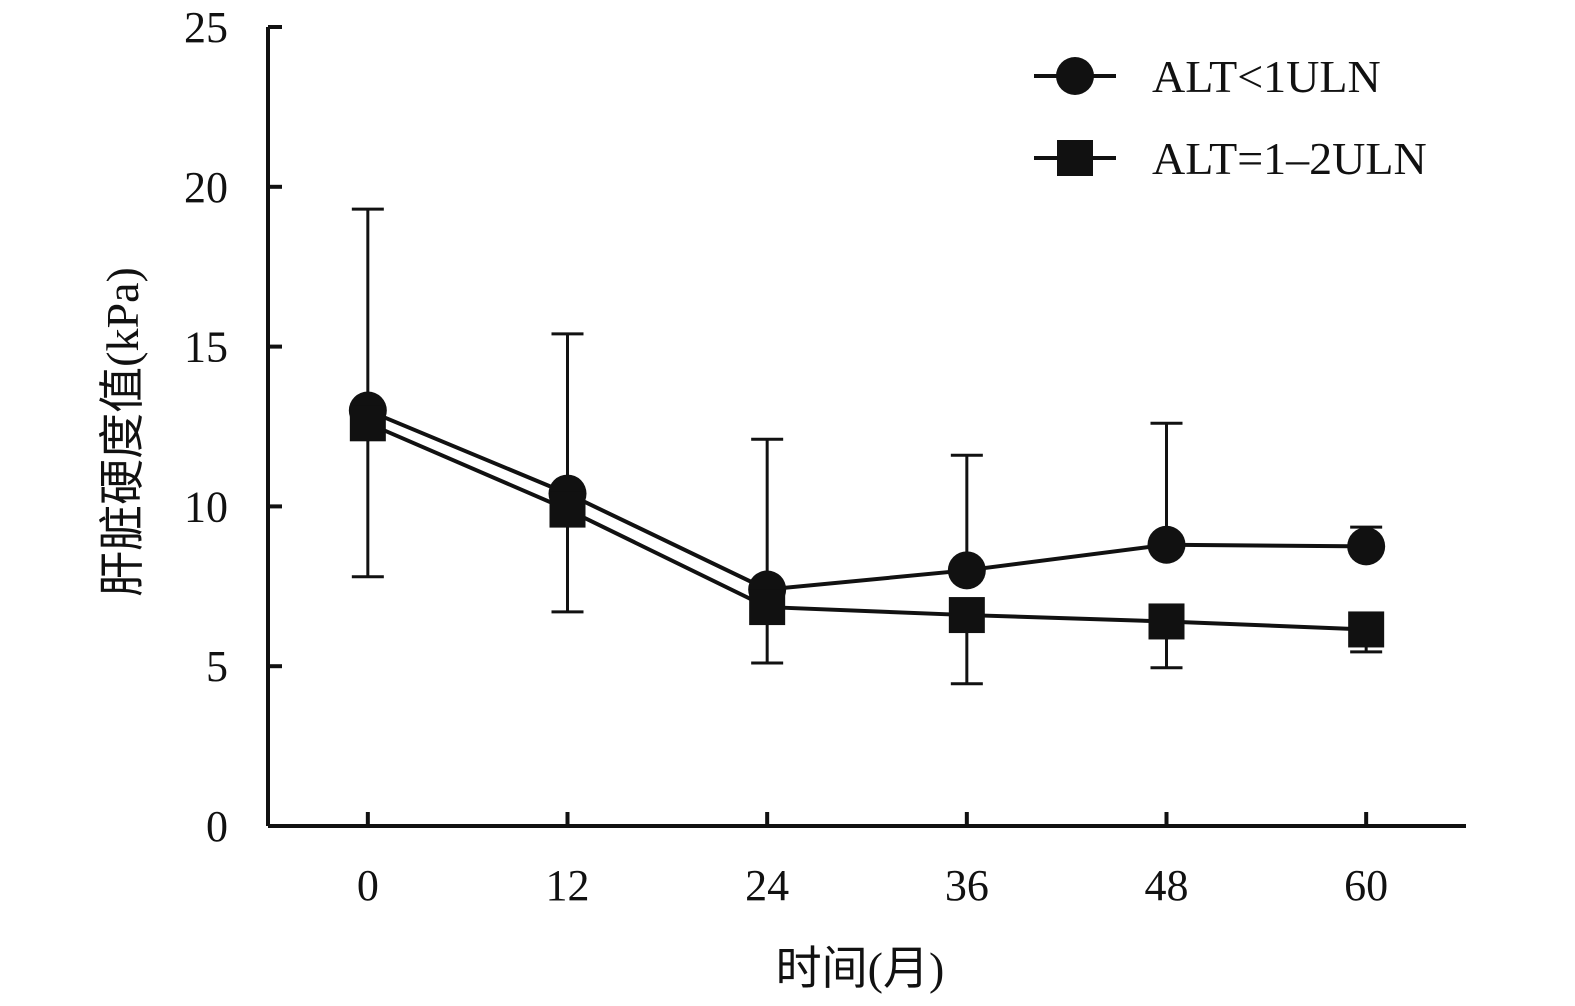 The image size is (1575, 1006). I want to click on x-tick-label: 24, so click(767, 885).